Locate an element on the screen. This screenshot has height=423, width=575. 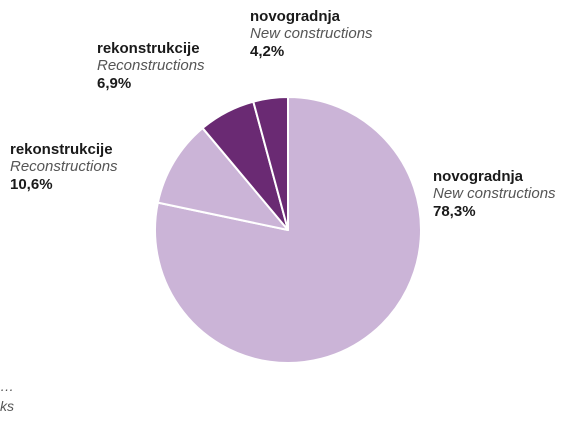
label-percent: 78,3% is located at coordinates (454, 211).